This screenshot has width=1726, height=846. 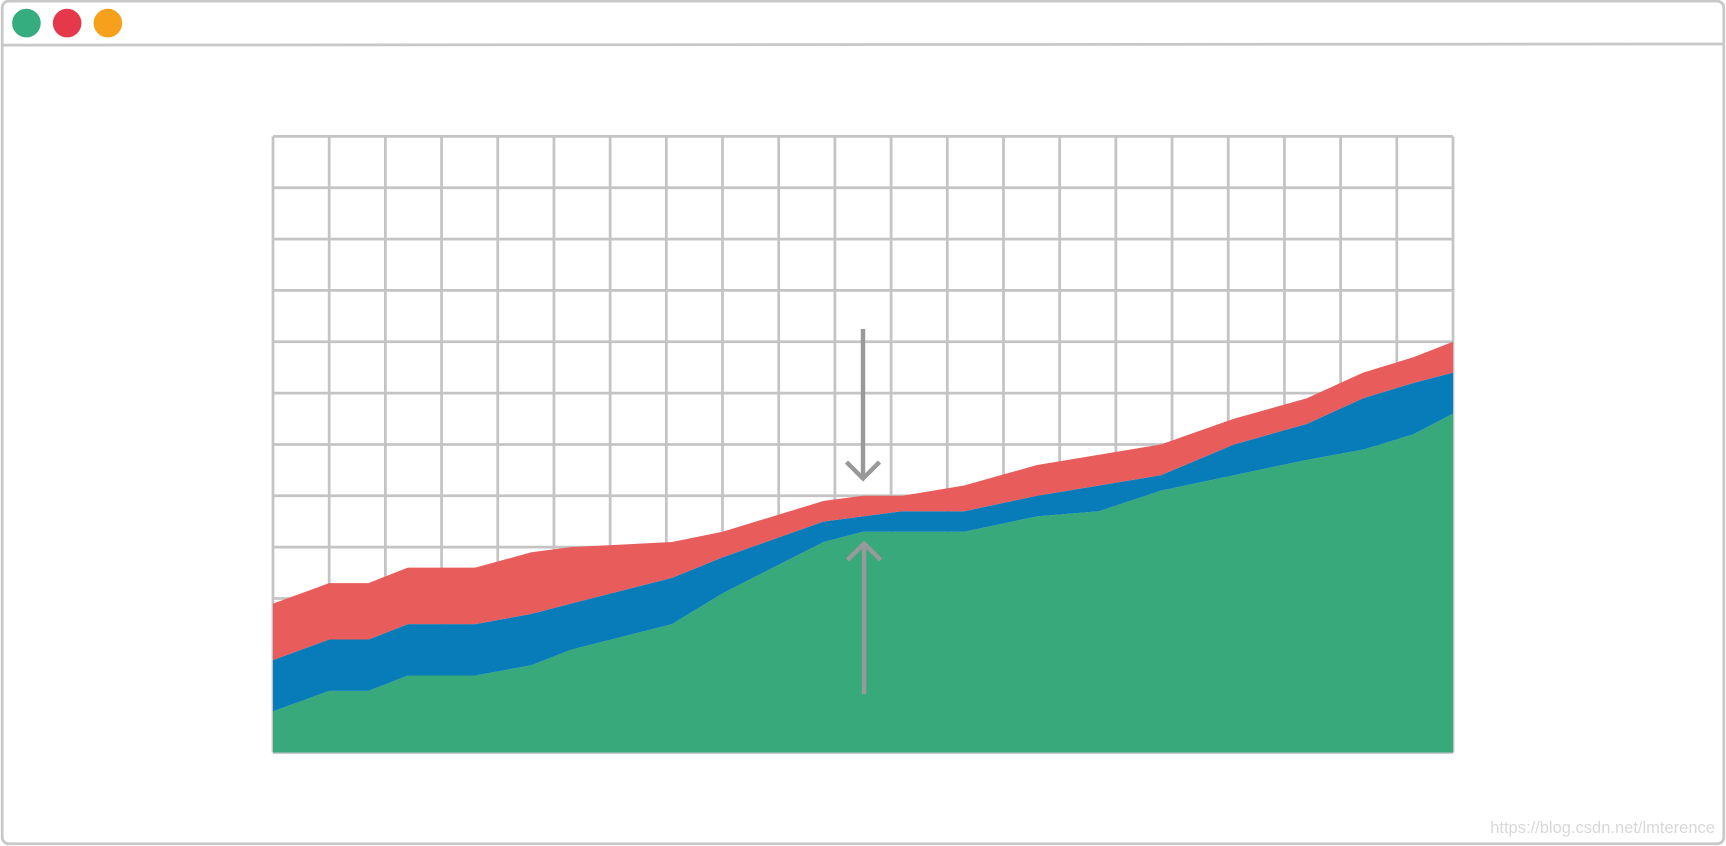 I want to click on title-bar-divider, so click(x=863, y=44).